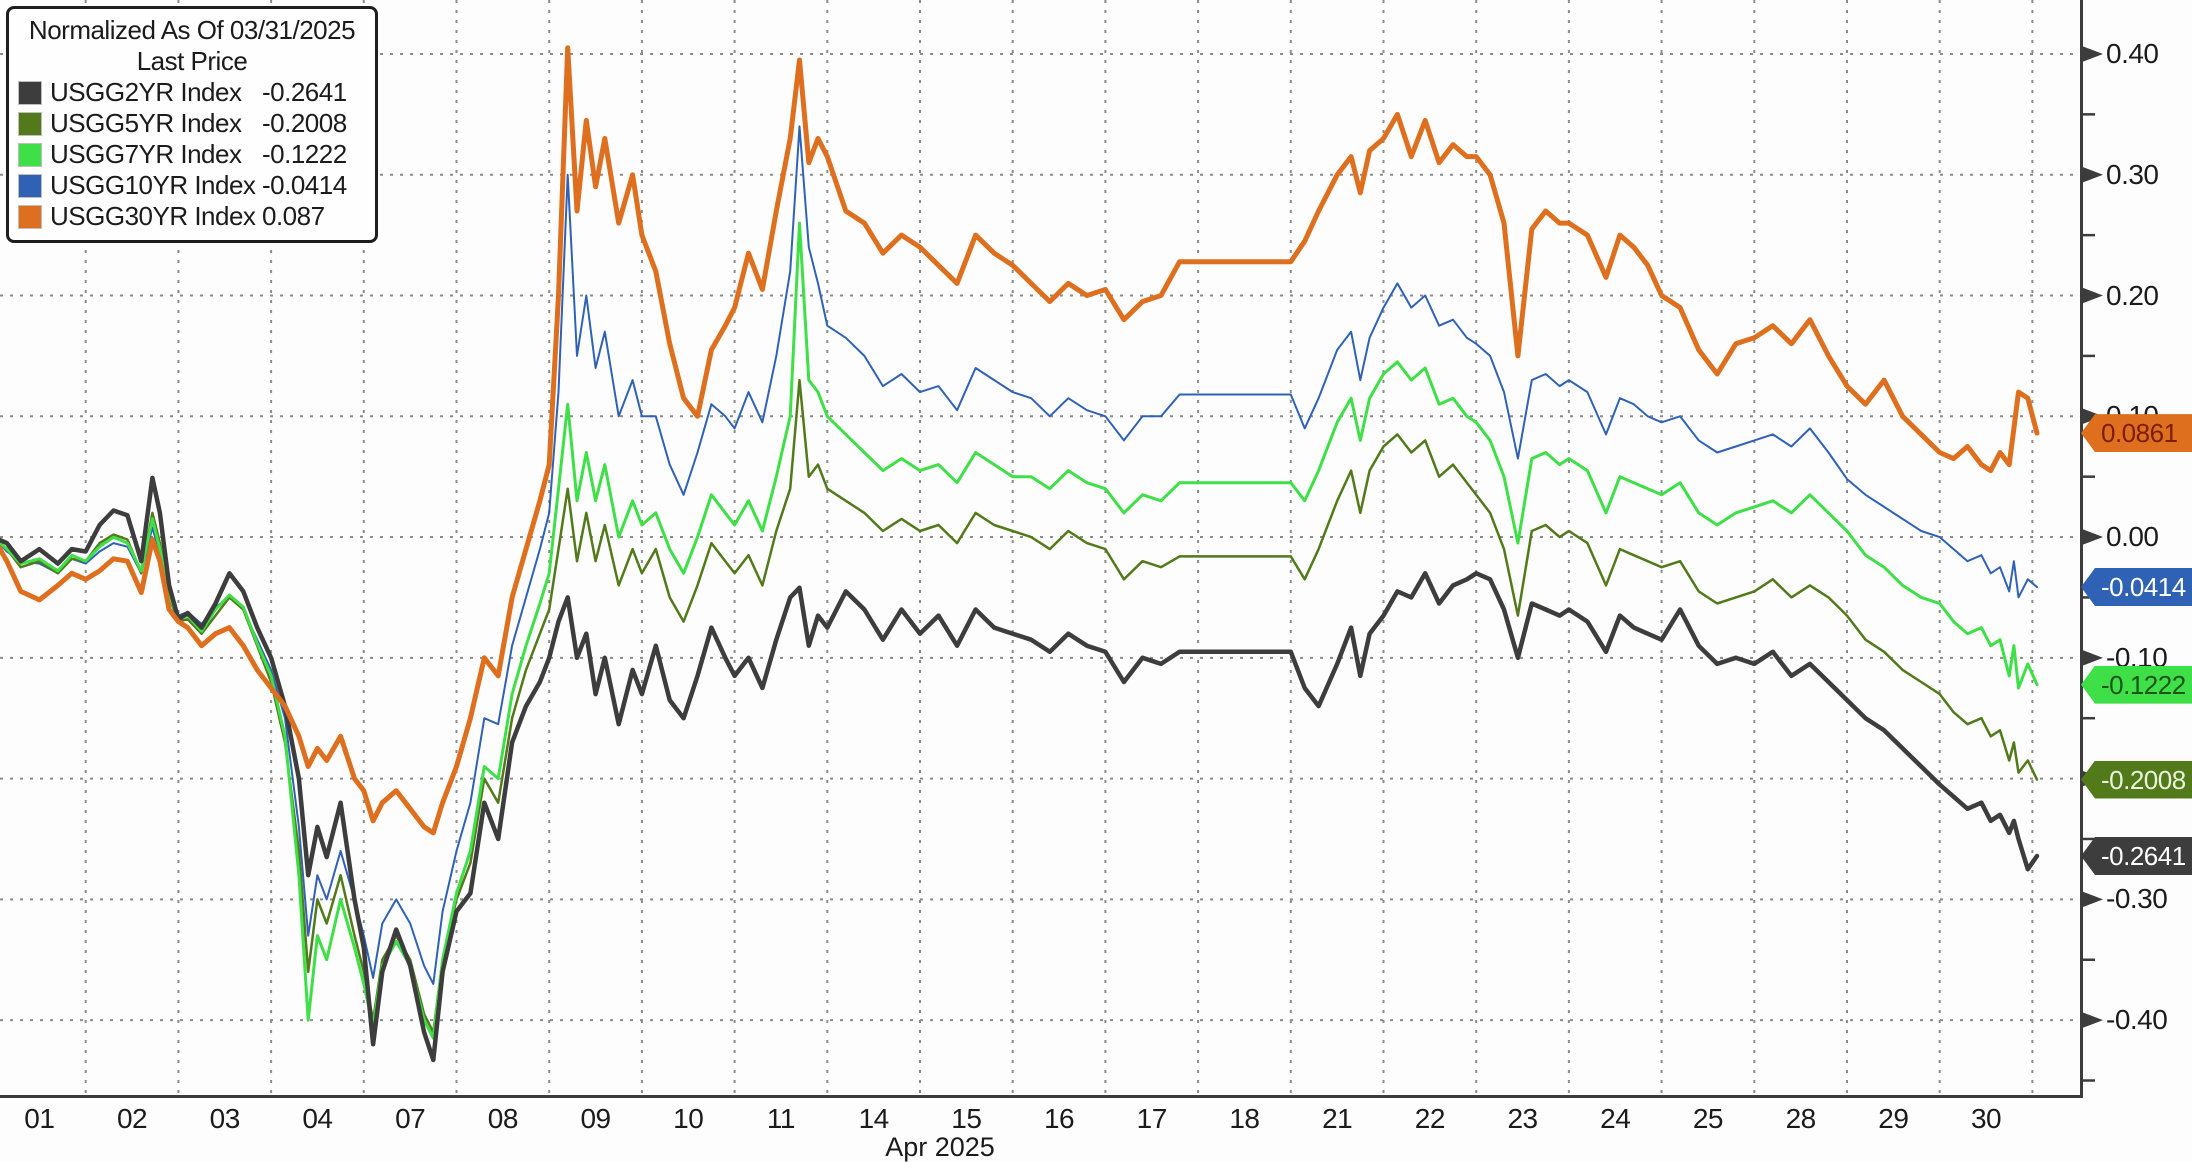  Describe the element at coordinates (1430, 1118) in the screenshot. I see `x-tick-label: 22` at that location.